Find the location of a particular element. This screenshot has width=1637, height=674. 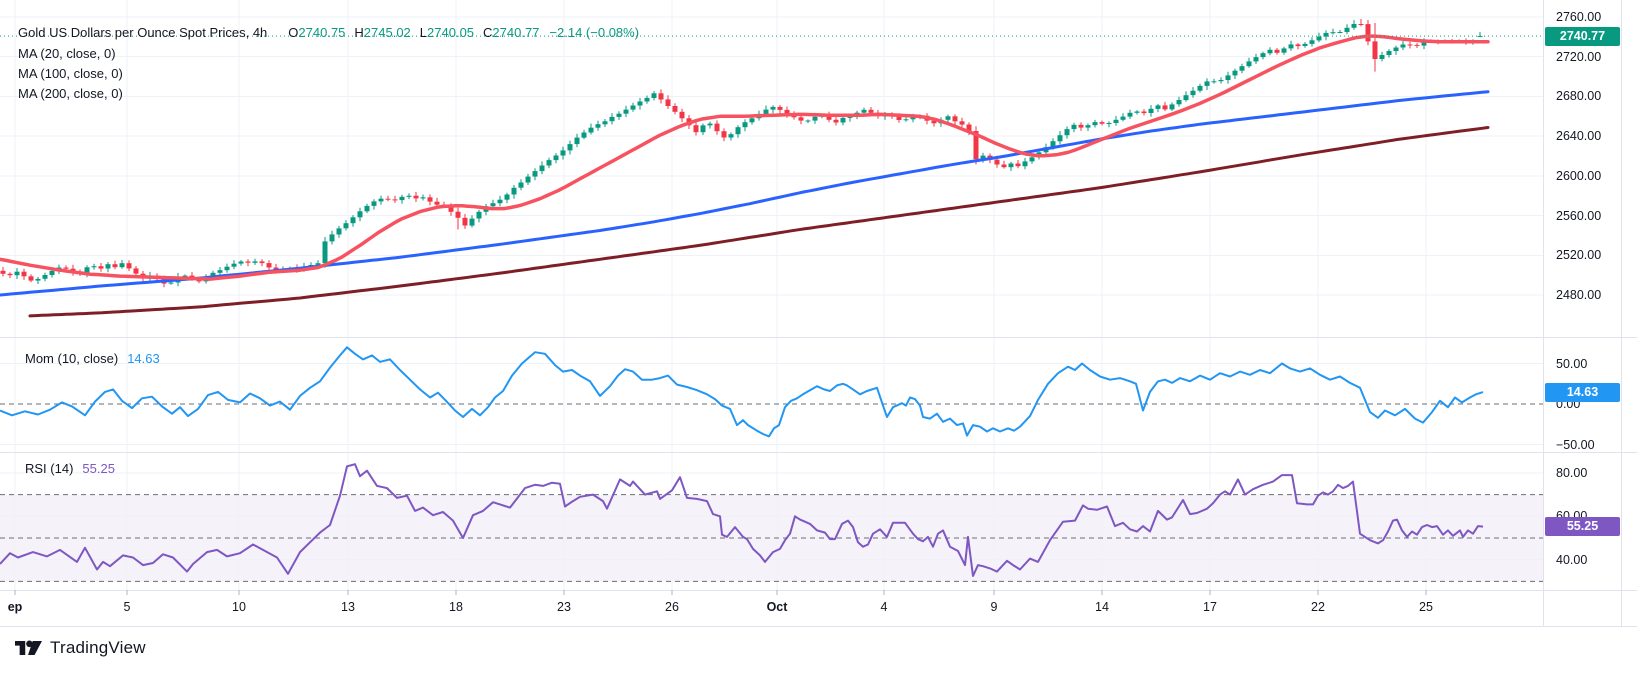

ohlc-values: O2740.75 H2745.02 L2740.05 C2740.77 is located at coordinates (409, 32).